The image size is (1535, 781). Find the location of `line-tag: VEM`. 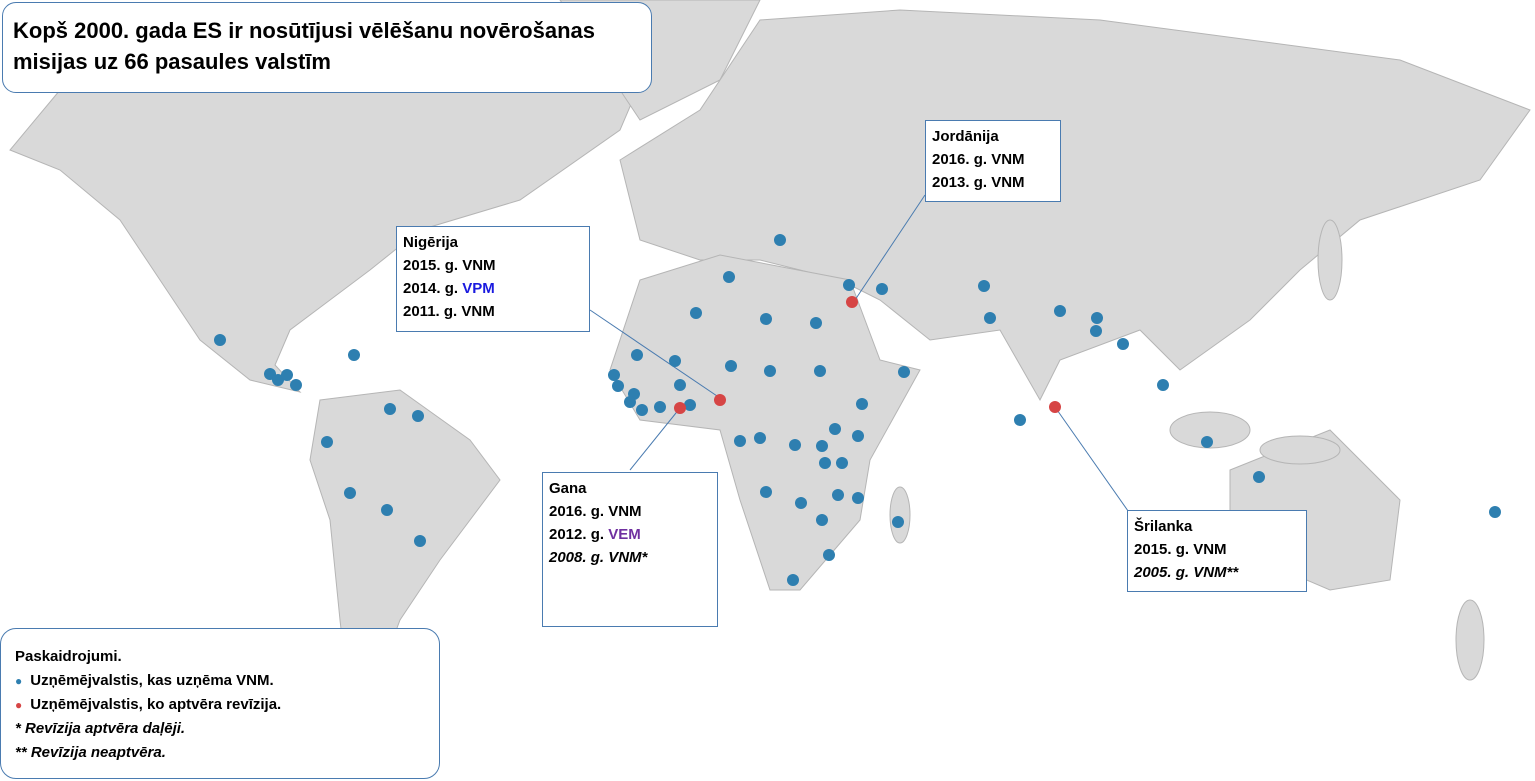

line-tag: VEM is located at coordinates (624, 534).